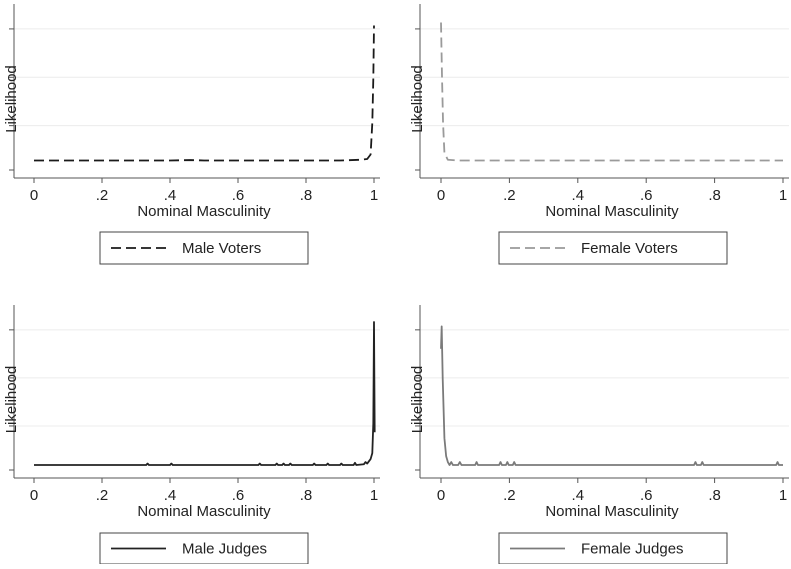 Image resolution: width=791 pixels, height=569 pixels. Describe the element at coordinates (224, 549) in the screenshot. I see `legend-label: Male Judges` at that location.